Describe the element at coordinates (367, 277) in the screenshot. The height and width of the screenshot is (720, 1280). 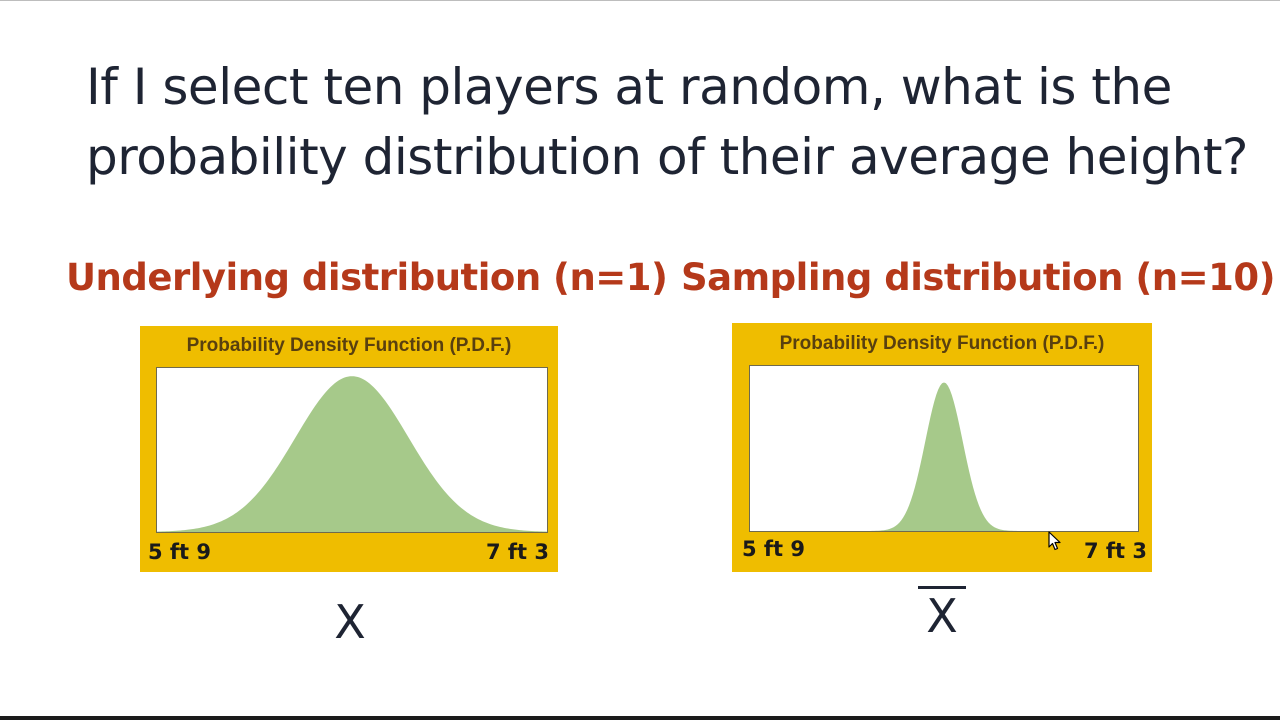
I see `underlying-distribution-heading: Underlying distribution (n=1)` at that location.